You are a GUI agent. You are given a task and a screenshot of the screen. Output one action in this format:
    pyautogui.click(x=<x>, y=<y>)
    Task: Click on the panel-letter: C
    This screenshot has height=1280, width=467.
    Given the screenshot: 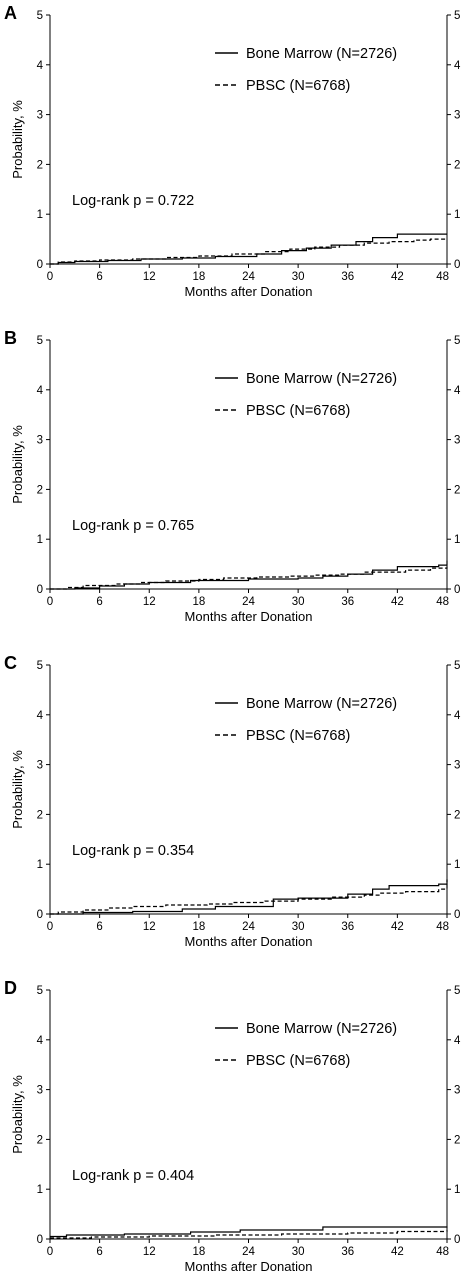 What is the action you would take?
    pyautogui.click(x=10, y=663)
    